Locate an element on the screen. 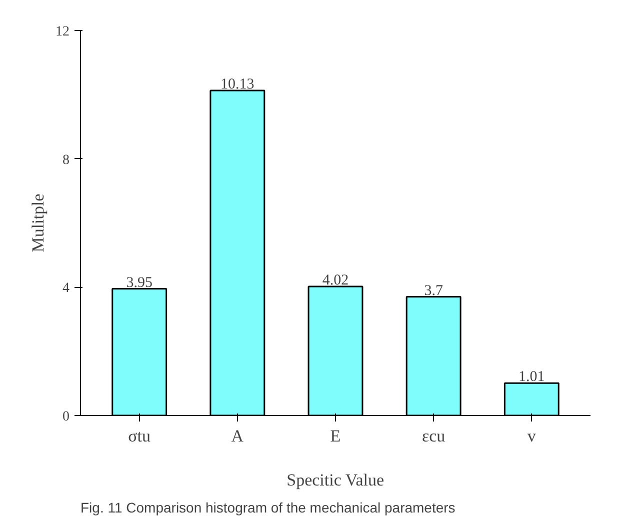  x-tick-label: σtu is located at coordinates (140, 436).